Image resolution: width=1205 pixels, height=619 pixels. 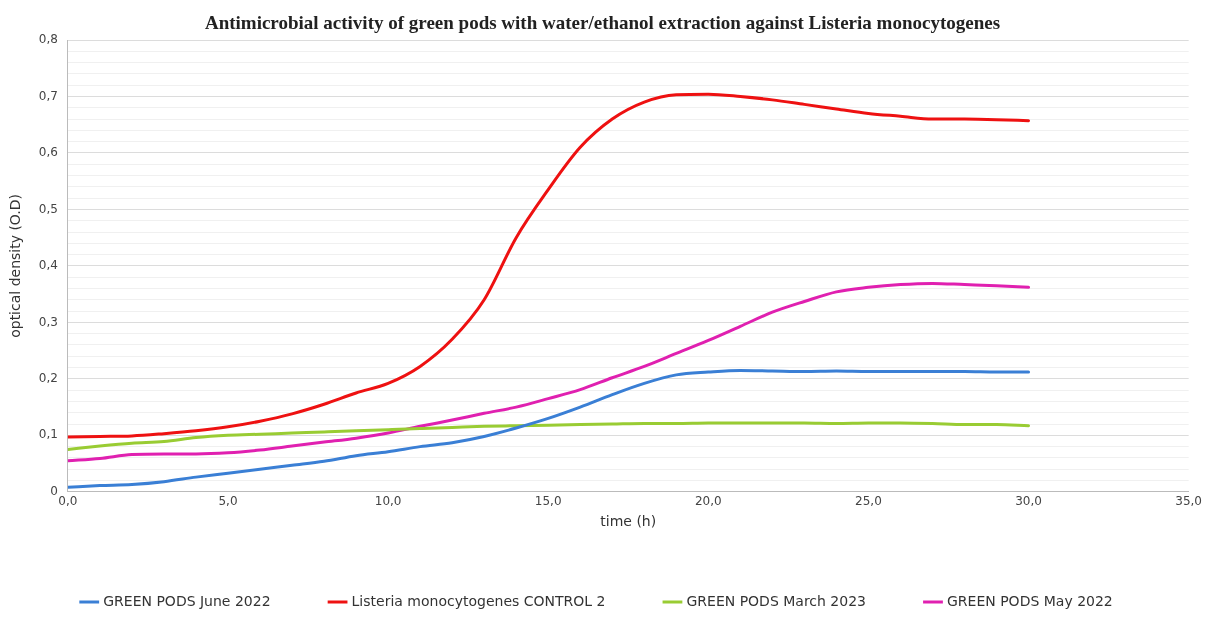 What do you see at coordinates (548, 501) in the screenshot?
I see `x-tick-label: 15,0` at bounding box center [548, 501].